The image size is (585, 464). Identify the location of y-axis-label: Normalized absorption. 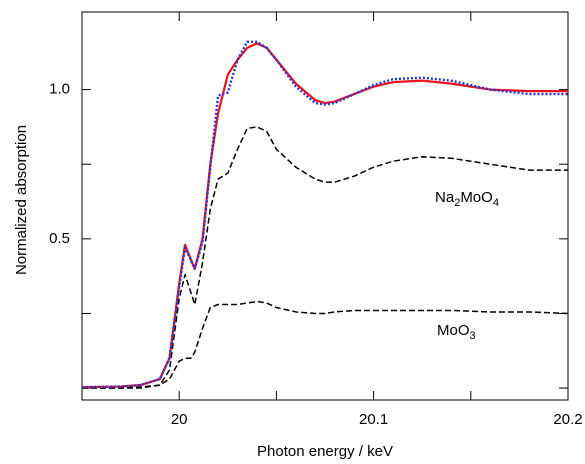
(21, 200).